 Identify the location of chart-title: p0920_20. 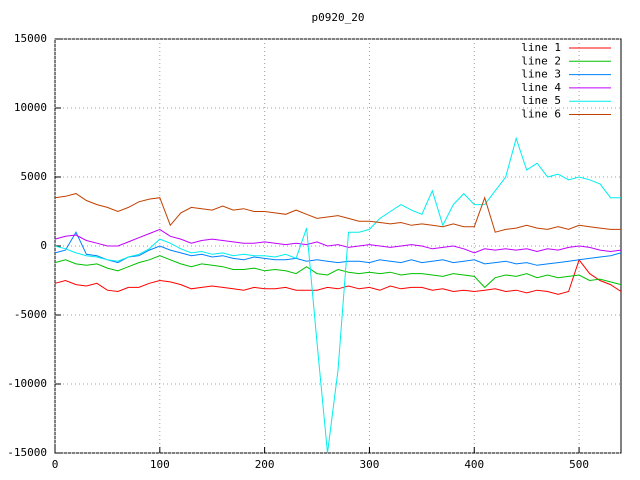
(338, 17).